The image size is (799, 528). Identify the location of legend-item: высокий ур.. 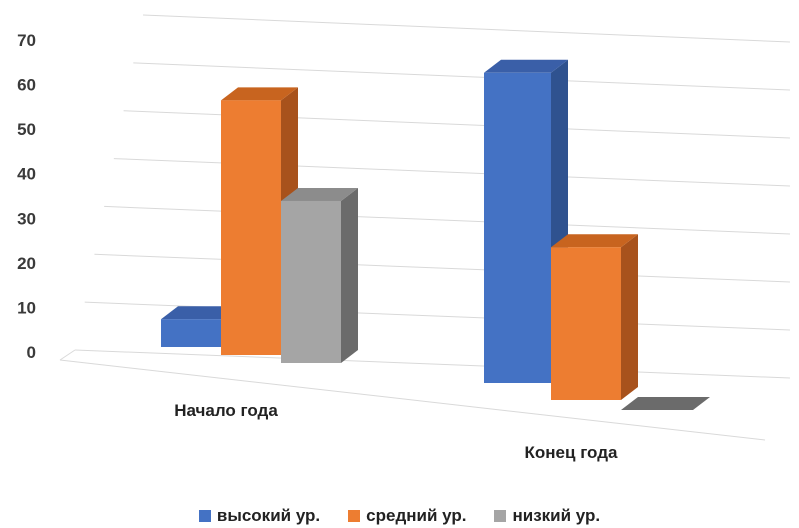
(259, 516).